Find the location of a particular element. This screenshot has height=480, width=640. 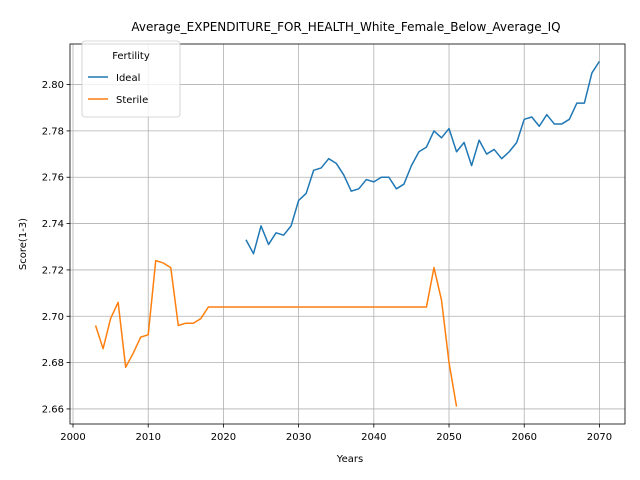

legend-frame is located at coordinates (131, 79).